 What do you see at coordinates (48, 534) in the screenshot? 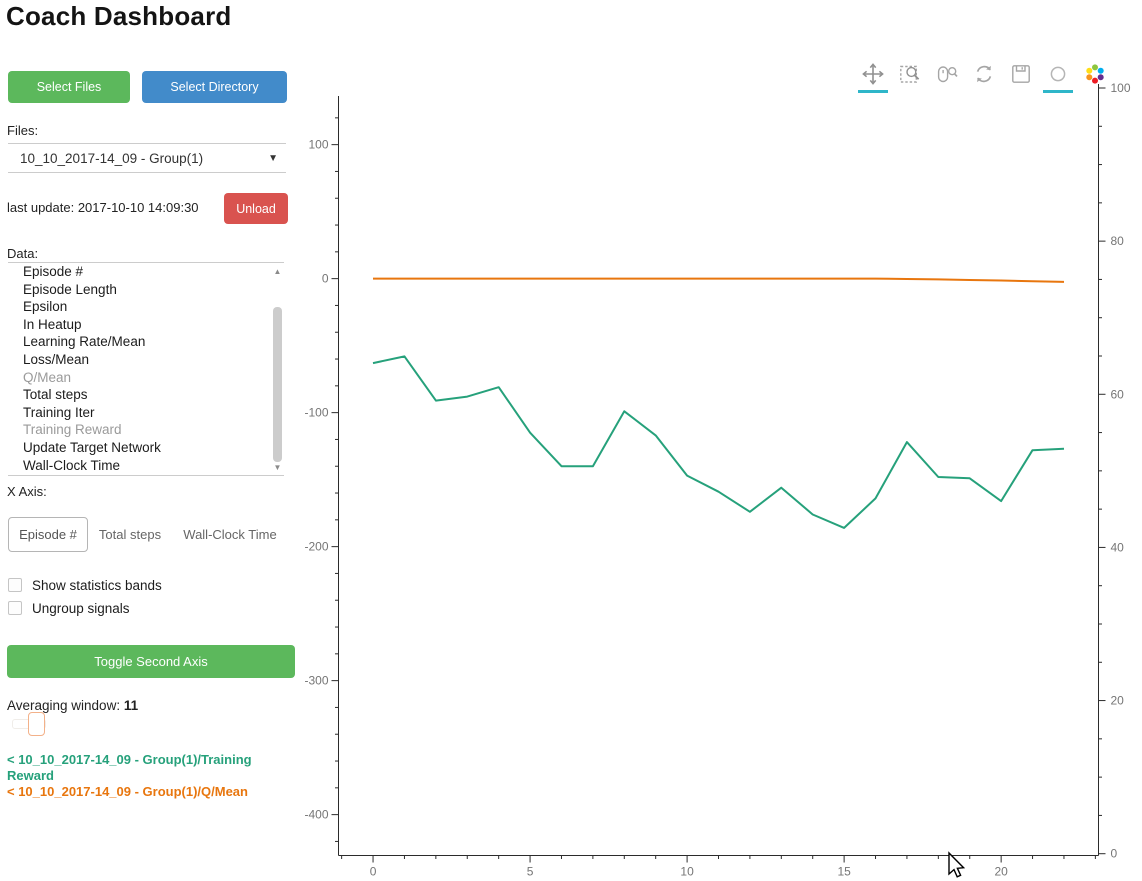
I see `x-axis-option: Episode #` at bounding box center [48, 534].